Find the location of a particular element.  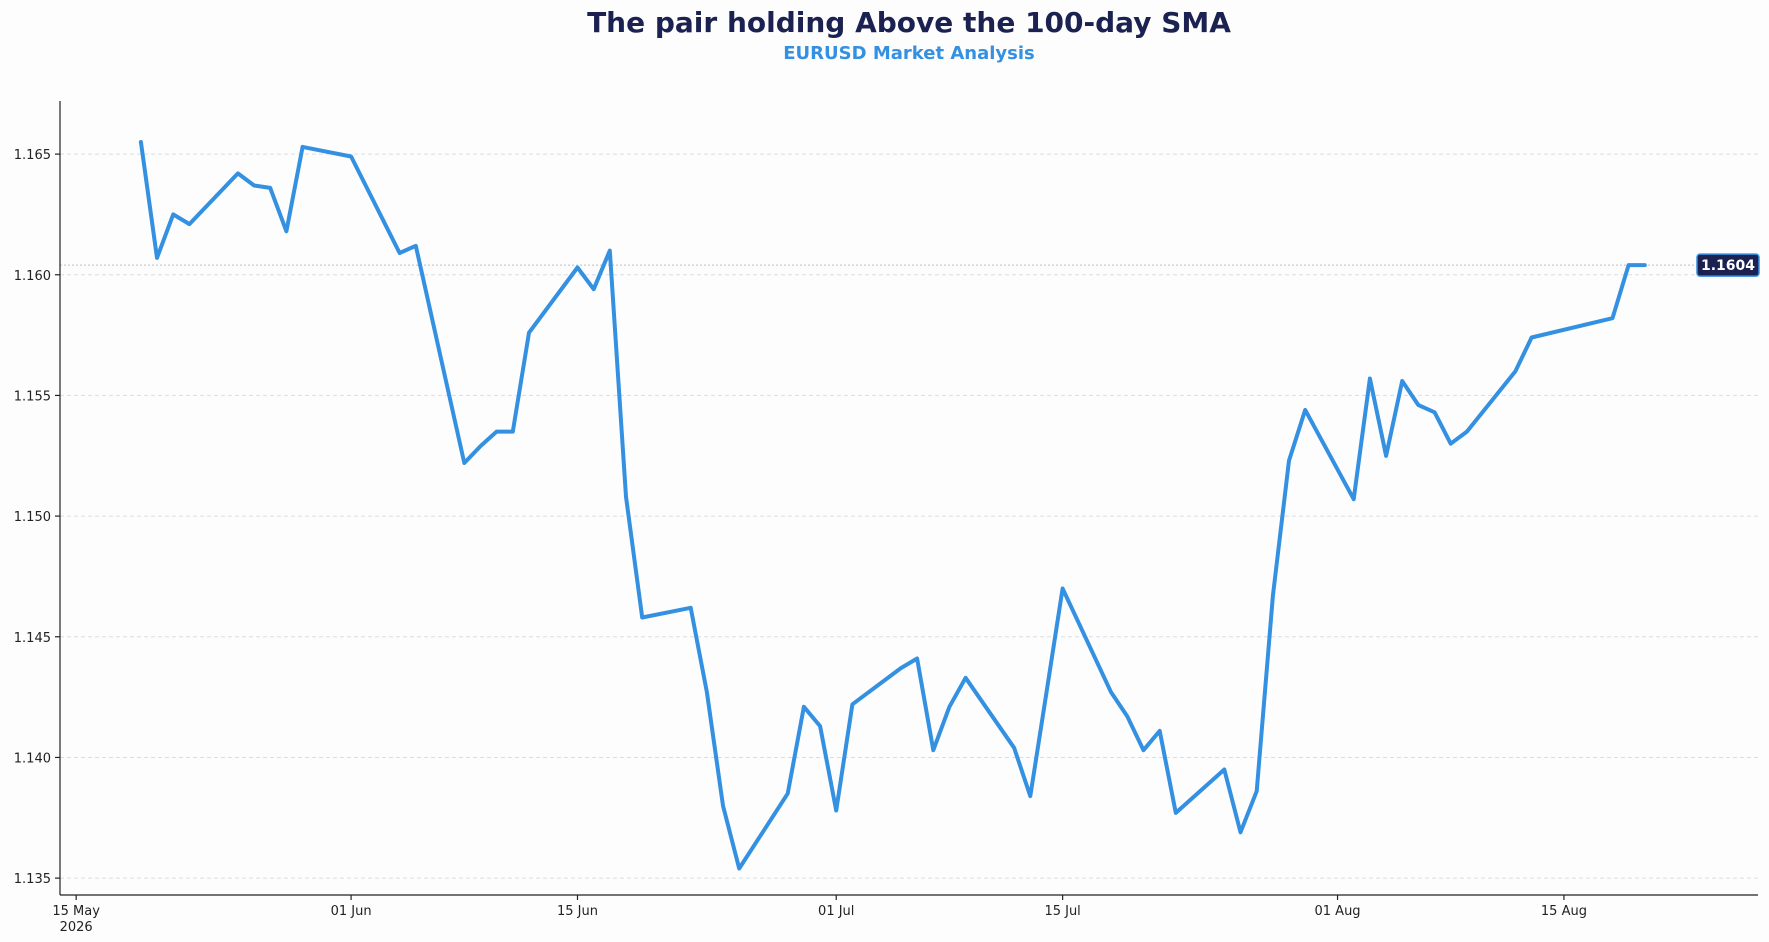

last-value-label: 1.1604 is located at coordinates (1728, 266).